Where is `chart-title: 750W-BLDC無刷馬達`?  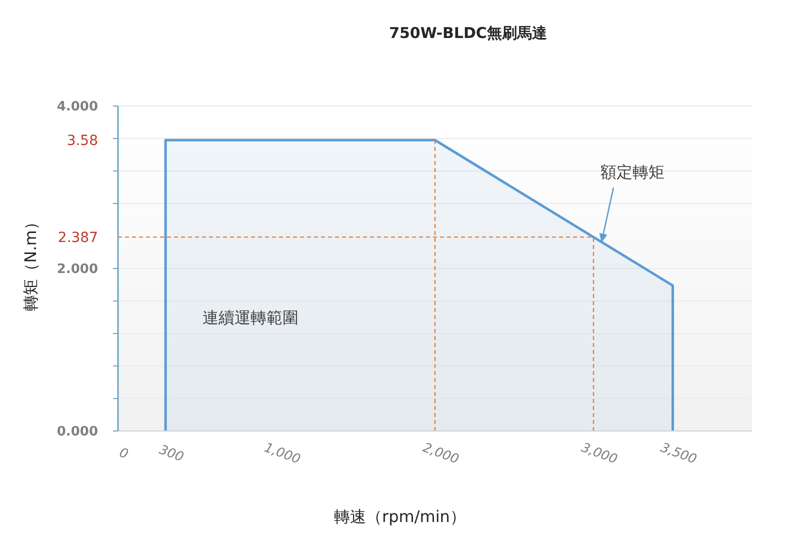
chart-title: 750W-BLDC無刷馬達 is located at coordinates (468, 33).